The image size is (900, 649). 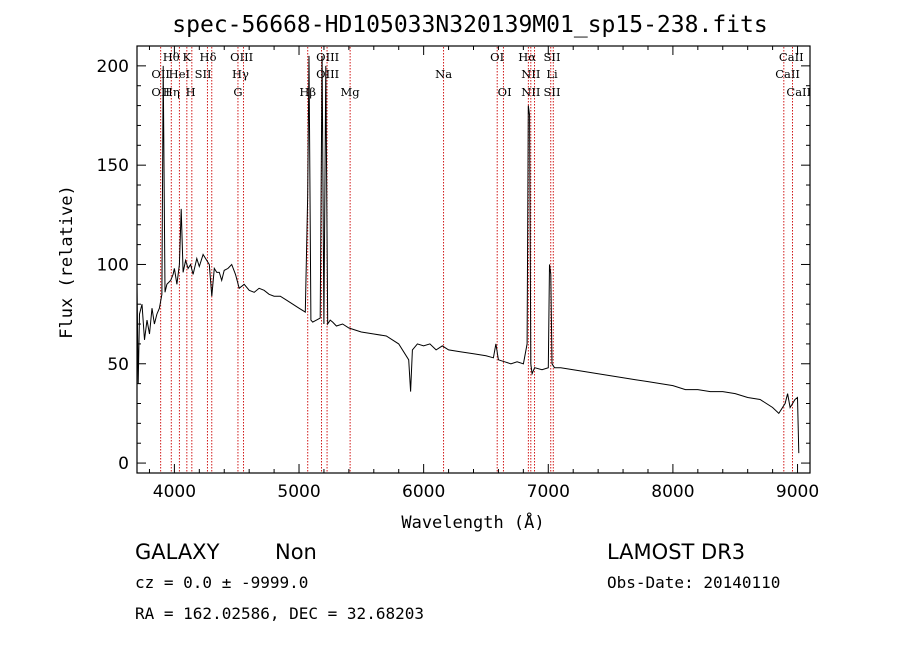 What do you see at coordinates (791, 57) in the screenshot?
I see `emission-line-label-25: CaII` at bounding box center [791, 57].